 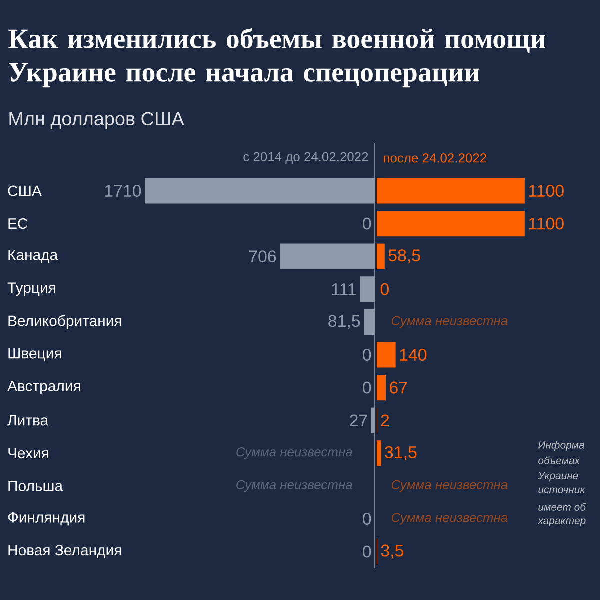 I want to click on series-label: после 24.02.2022, so click(x=435, y=158).